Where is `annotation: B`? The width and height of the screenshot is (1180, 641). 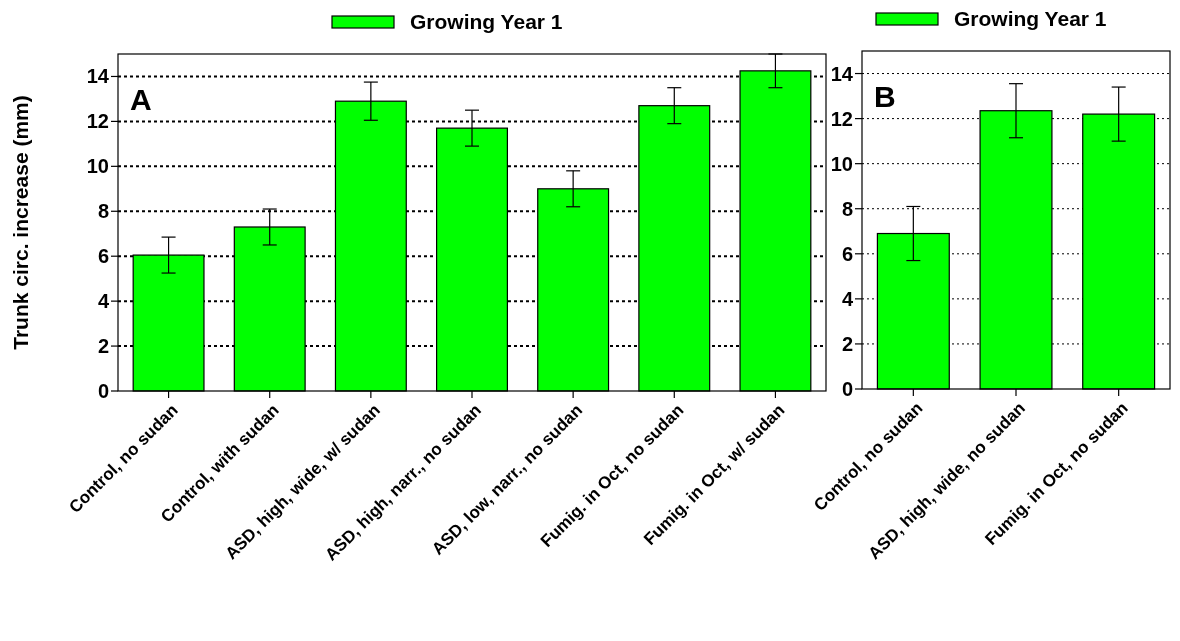 annotation: B is located at coordinates (885, 96).